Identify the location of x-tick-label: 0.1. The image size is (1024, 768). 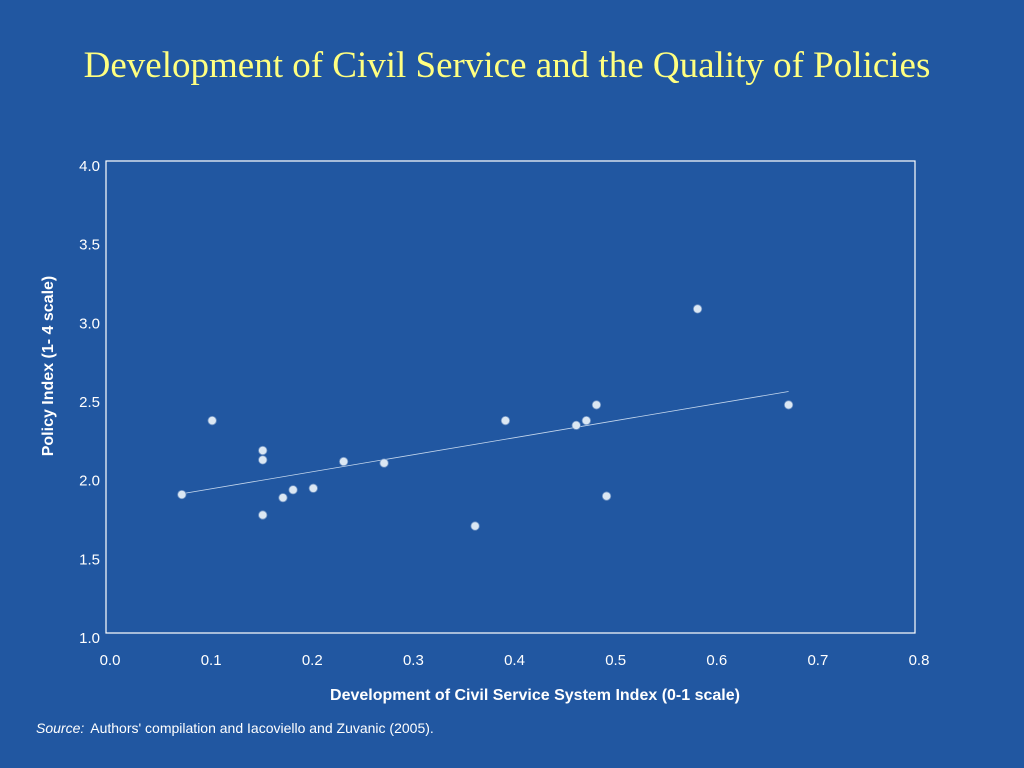
(211, 660).